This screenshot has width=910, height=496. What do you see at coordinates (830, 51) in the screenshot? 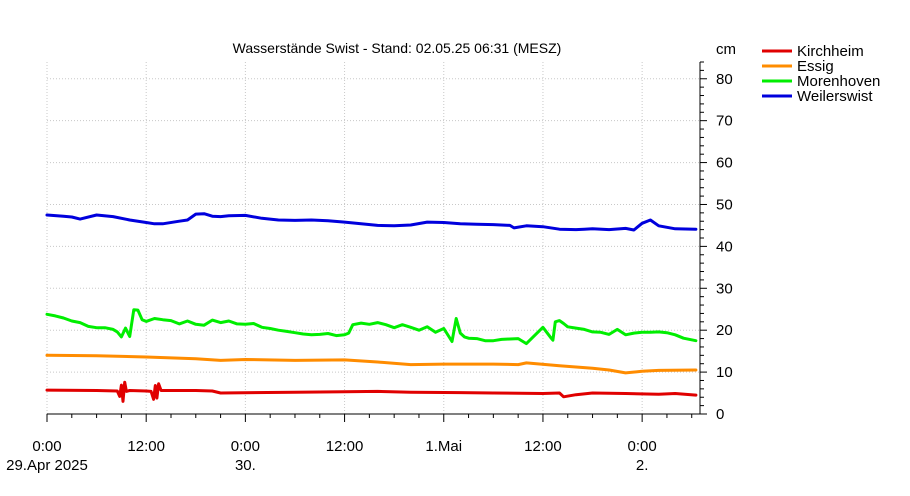
I see `legend-label: Kirchheim` at bounding box center [830, 51].